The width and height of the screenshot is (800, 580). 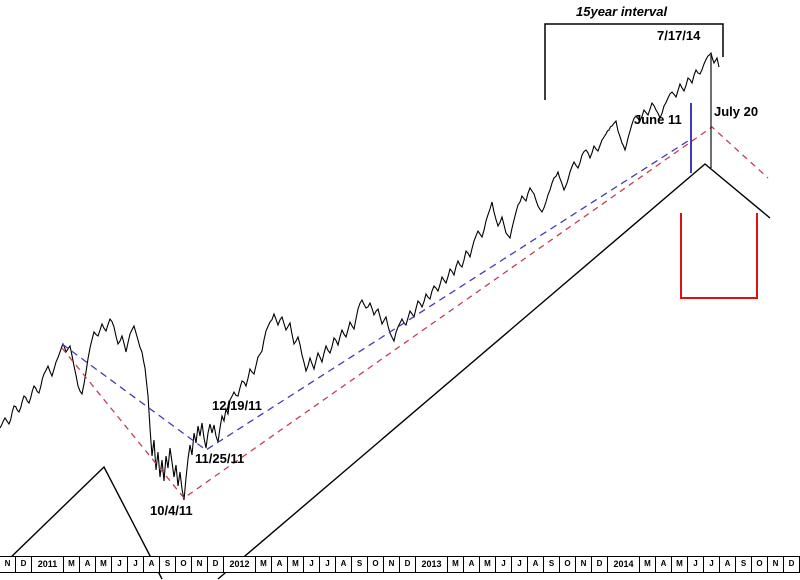 I want to click on axis-year-2011: 2011, so click(x=48, y=564).